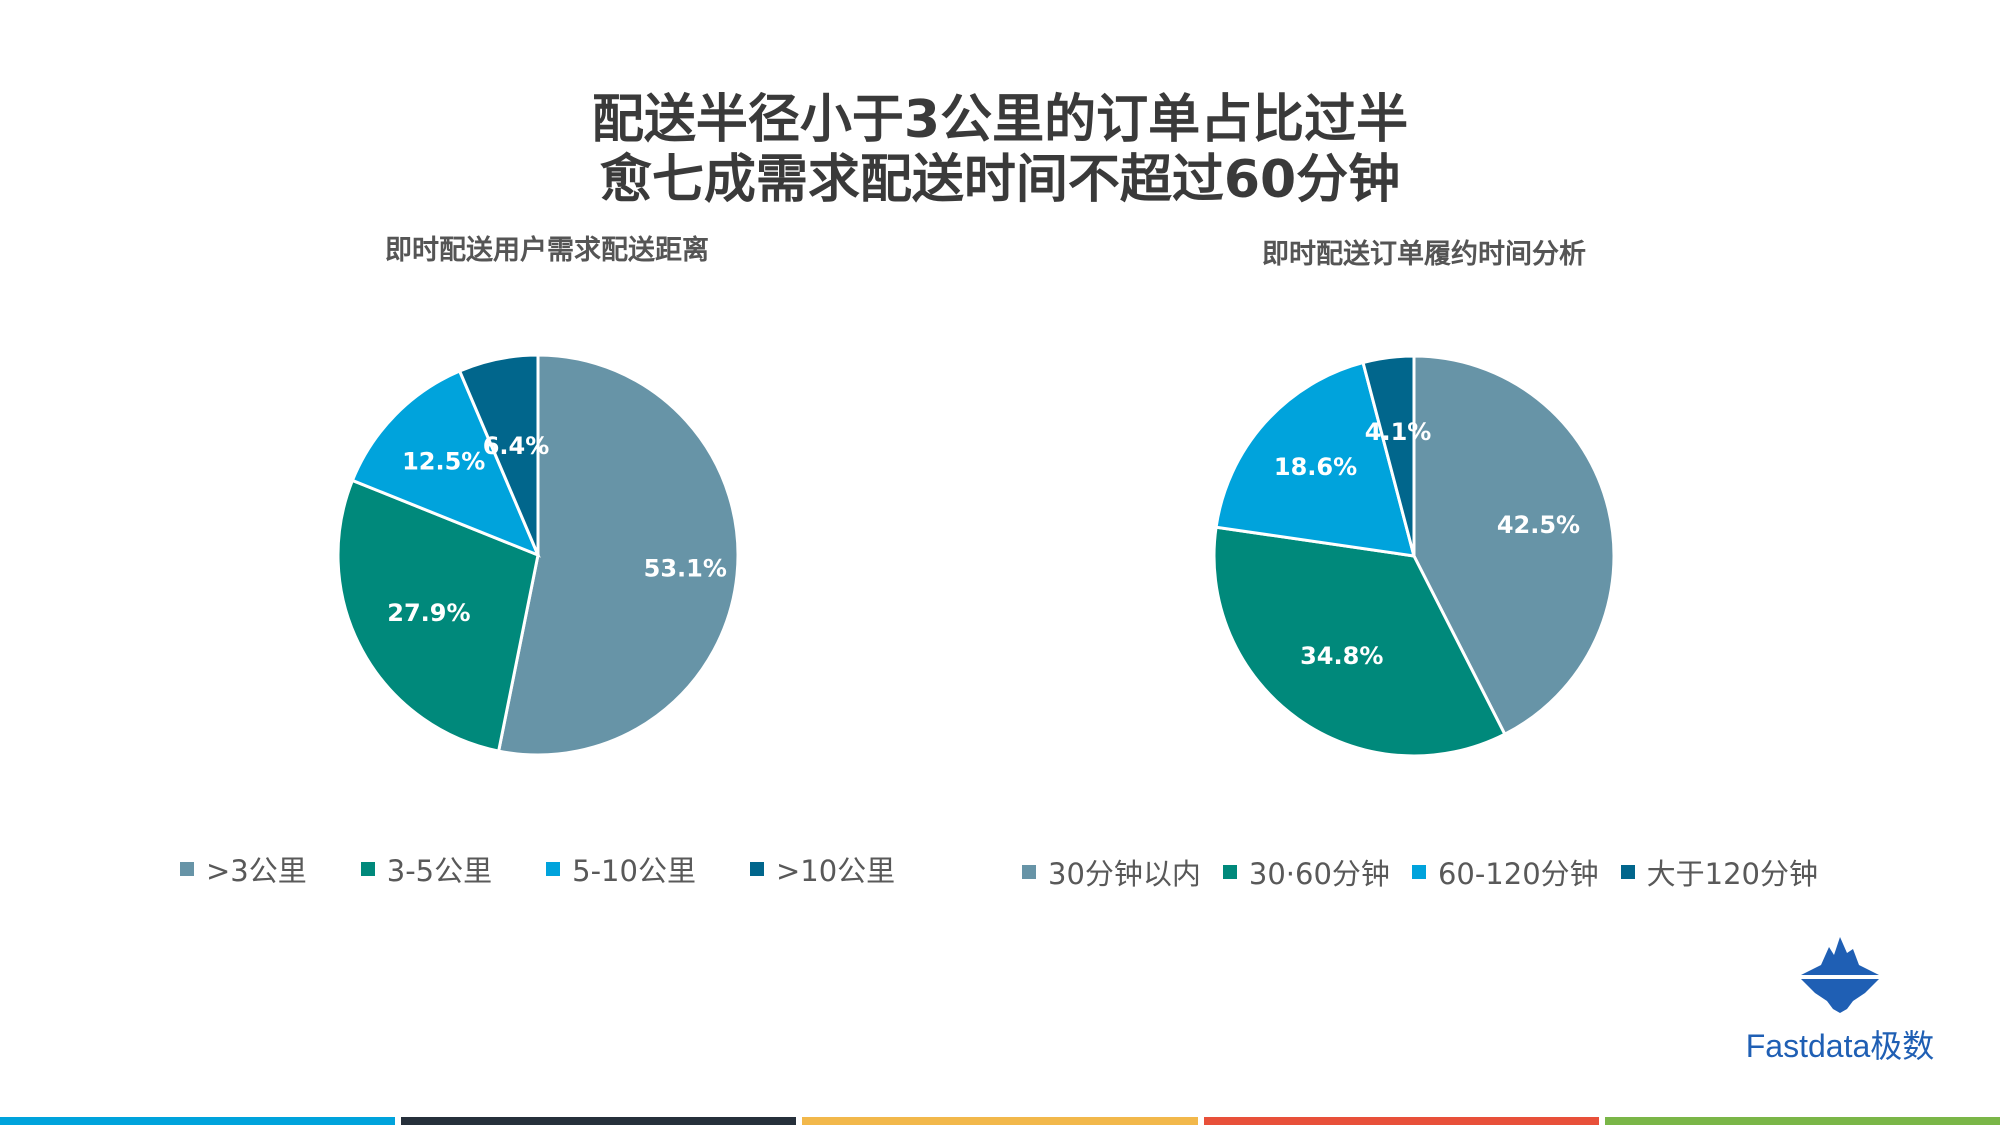 The height and width of the screenshot is (1125, 2000). I want to click on bottom-color-bar, so click(1000, 1121).